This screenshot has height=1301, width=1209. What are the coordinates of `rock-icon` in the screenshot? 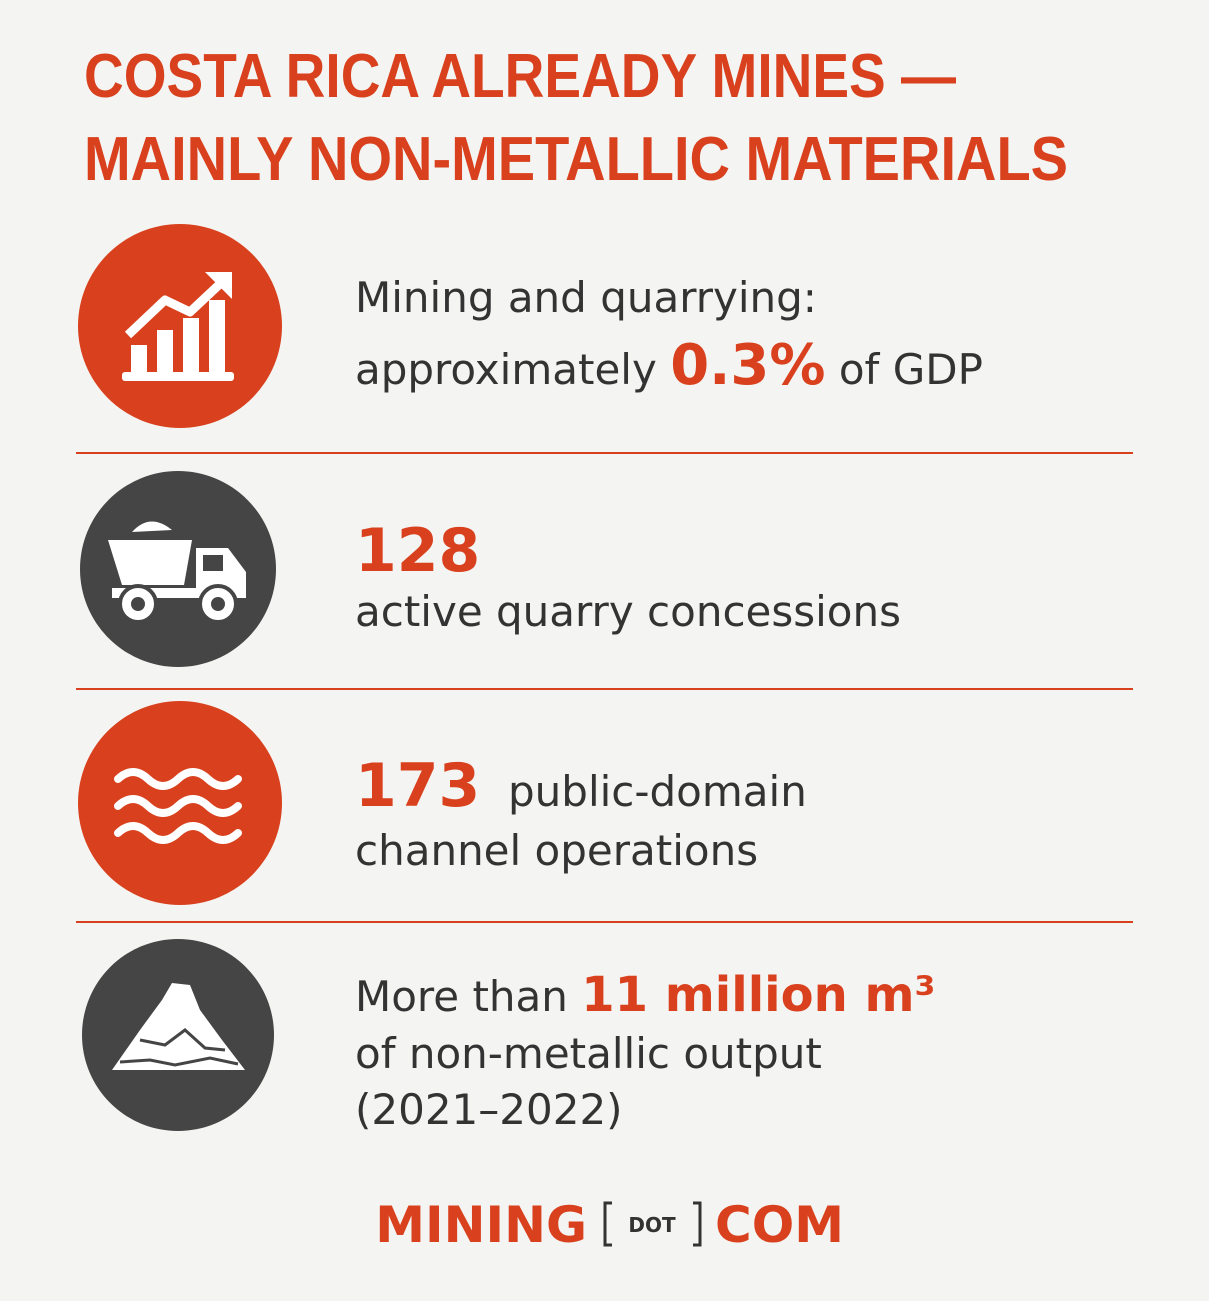 It's located at (178, 1035).